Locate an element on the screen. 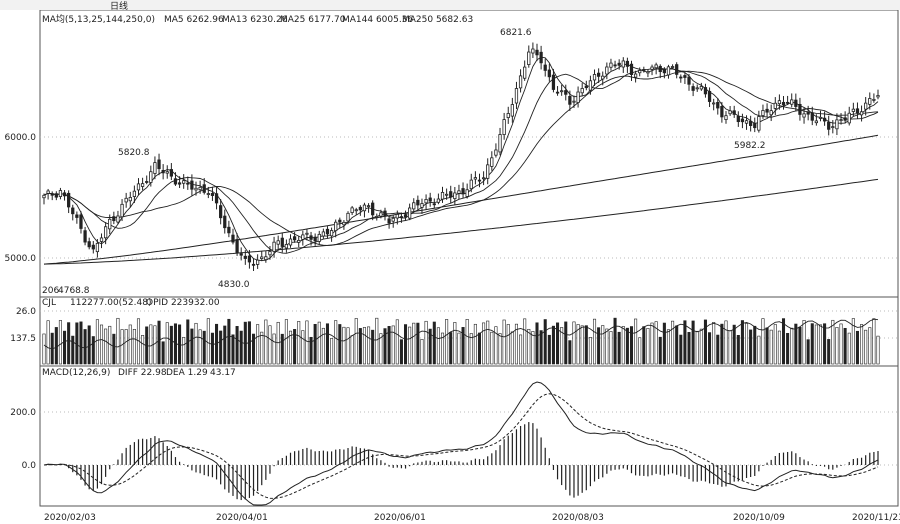 The width and height of the screenshot is (900, 524). macd-label: MACD(12,26,9) is located at coordinates (76, 373).